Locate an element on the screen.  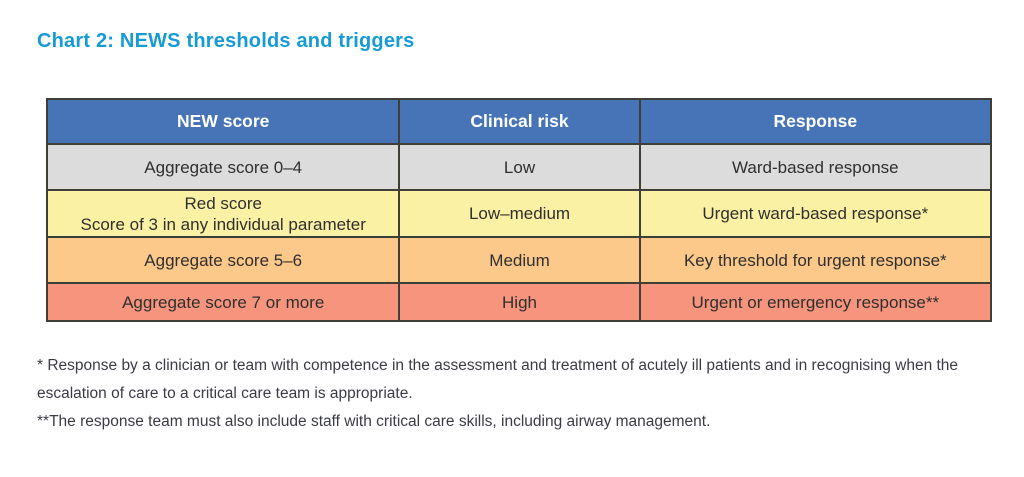
cell-risk: Medium is located at coordinates (518, 260).